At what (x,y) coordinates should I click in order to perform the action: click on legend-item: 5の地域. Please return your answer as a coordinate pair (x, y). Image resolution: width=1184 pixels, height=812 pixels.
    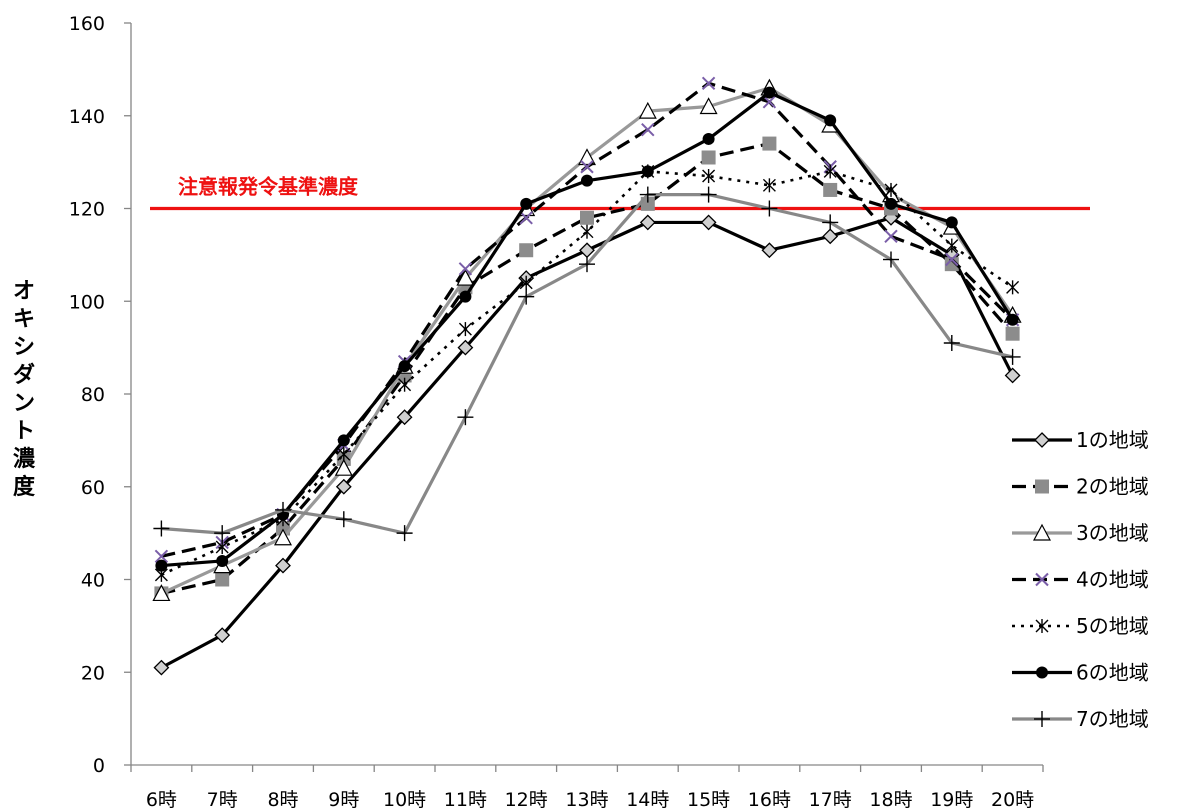
    Looking at the image, I should click on (1080, 626).